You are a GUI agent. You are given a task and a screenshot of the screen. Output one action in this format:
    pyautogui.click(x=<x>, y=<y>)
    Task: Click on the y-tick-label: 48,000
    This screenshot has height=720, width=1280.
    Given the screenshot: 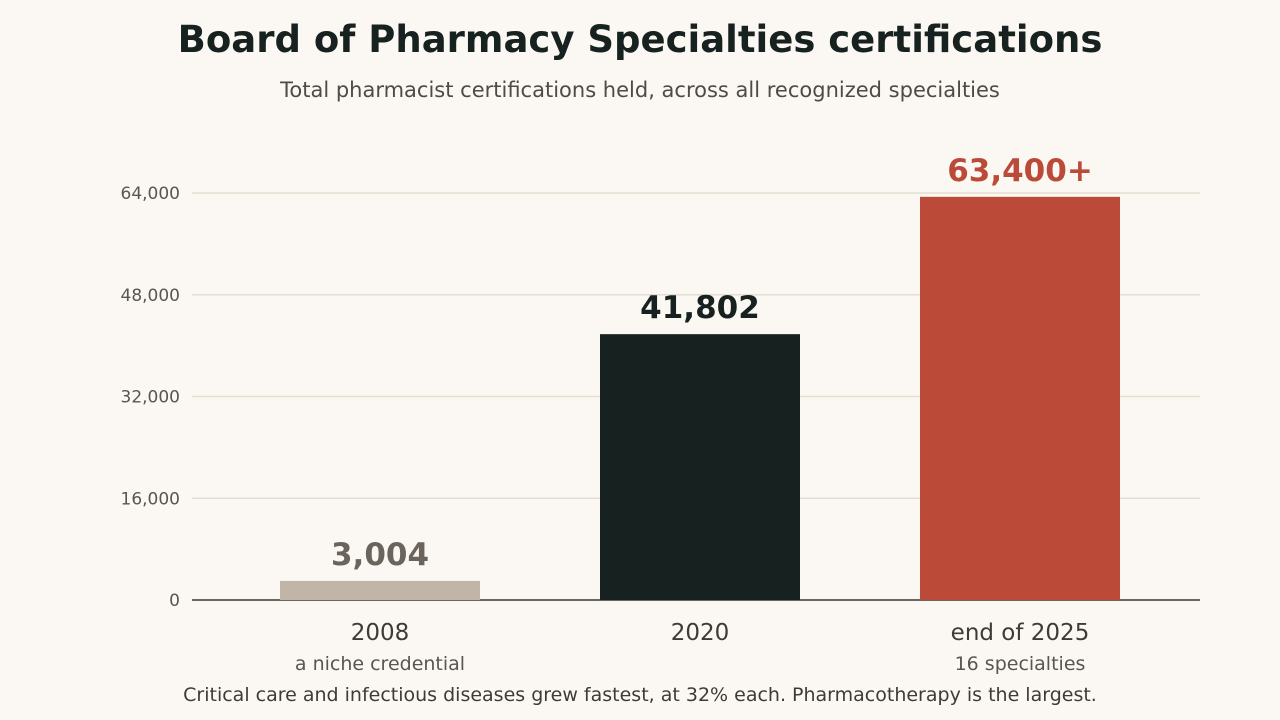 What is the action you would take?
    pyautogui.click(x=150, y=296)
    